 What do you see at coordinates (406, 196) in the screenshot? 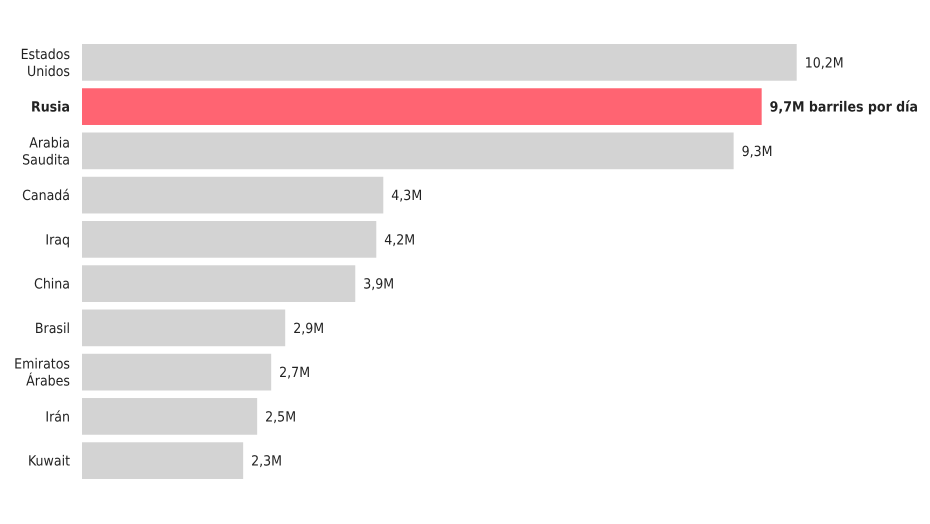
I see `data-label: 4,3M` at bounding box center [406, 196].